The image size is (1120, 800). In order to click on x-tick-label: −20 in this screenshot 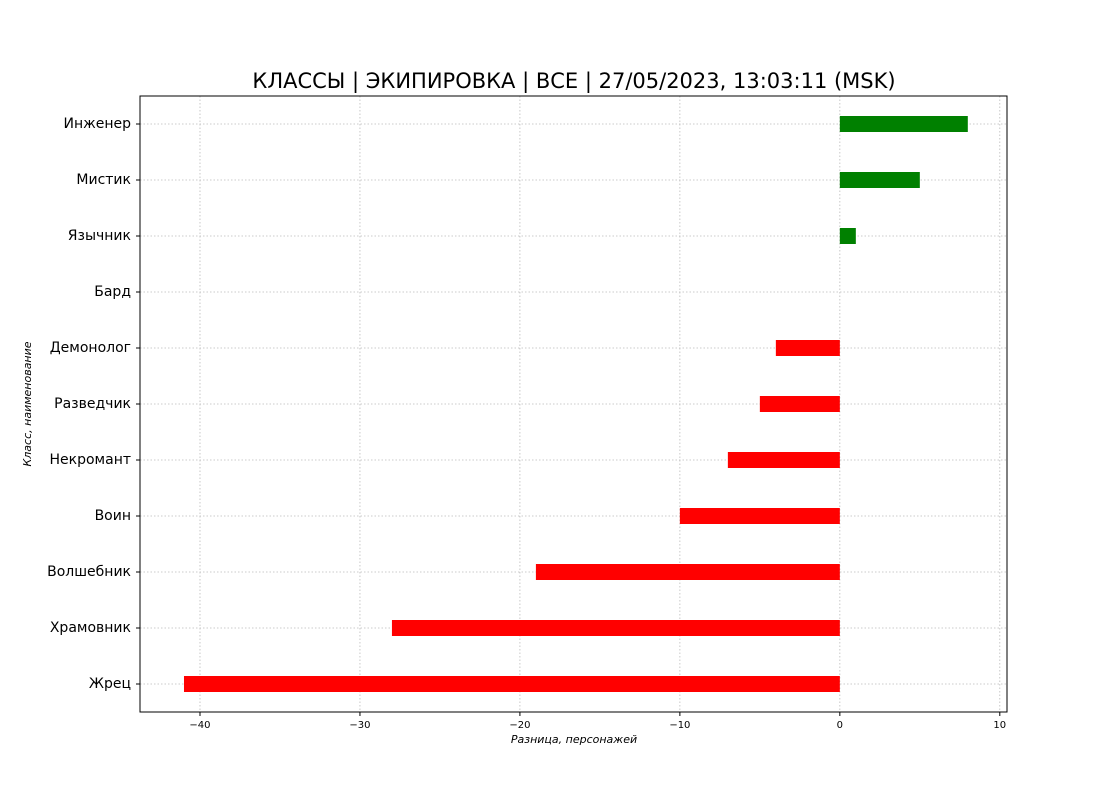, I will do `click(519, 725)`.